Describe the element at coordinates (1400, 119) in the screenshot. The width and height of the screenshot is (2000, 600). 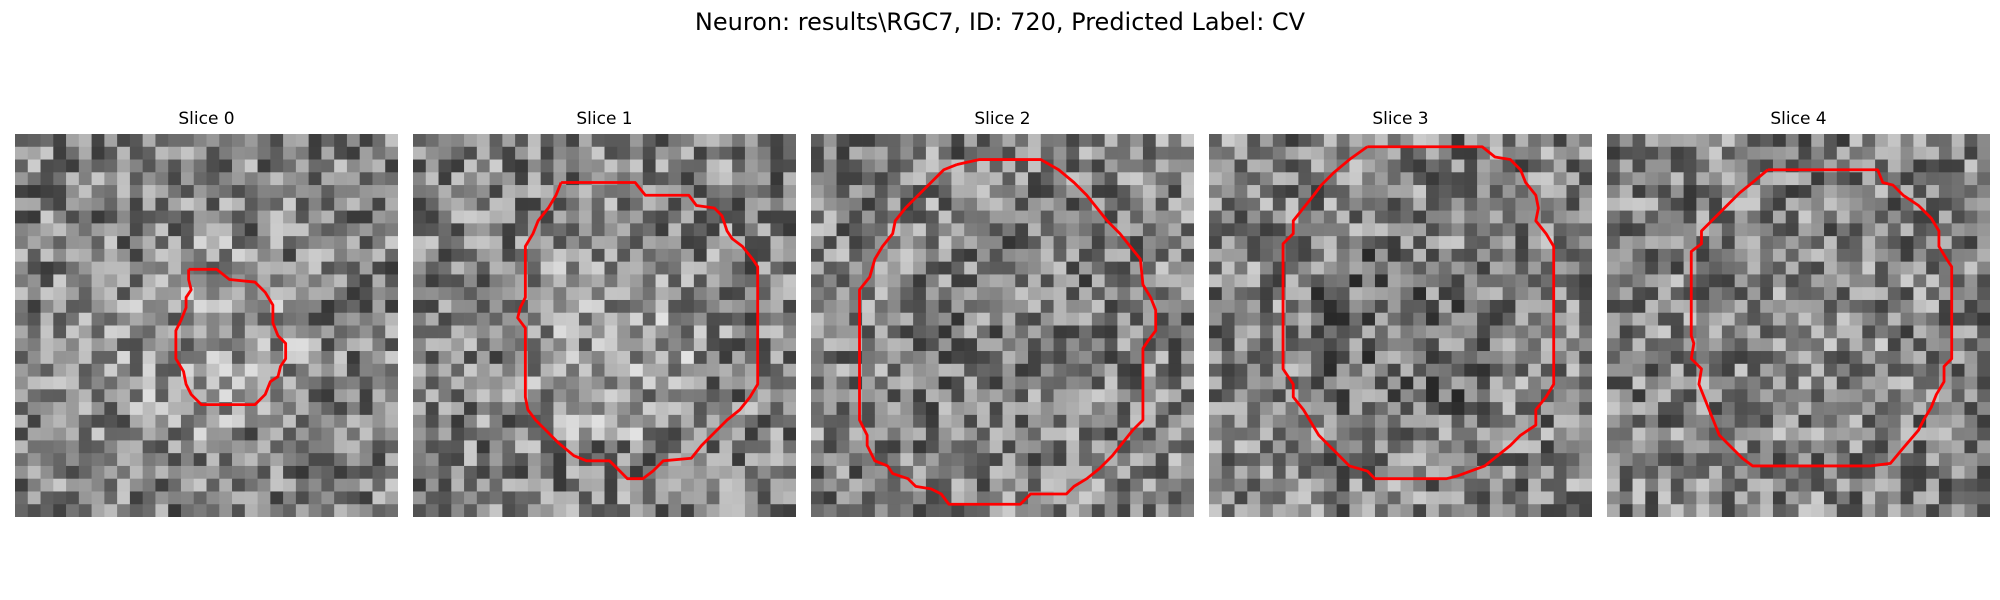
I see `slice-title: Slice 3` at that location.